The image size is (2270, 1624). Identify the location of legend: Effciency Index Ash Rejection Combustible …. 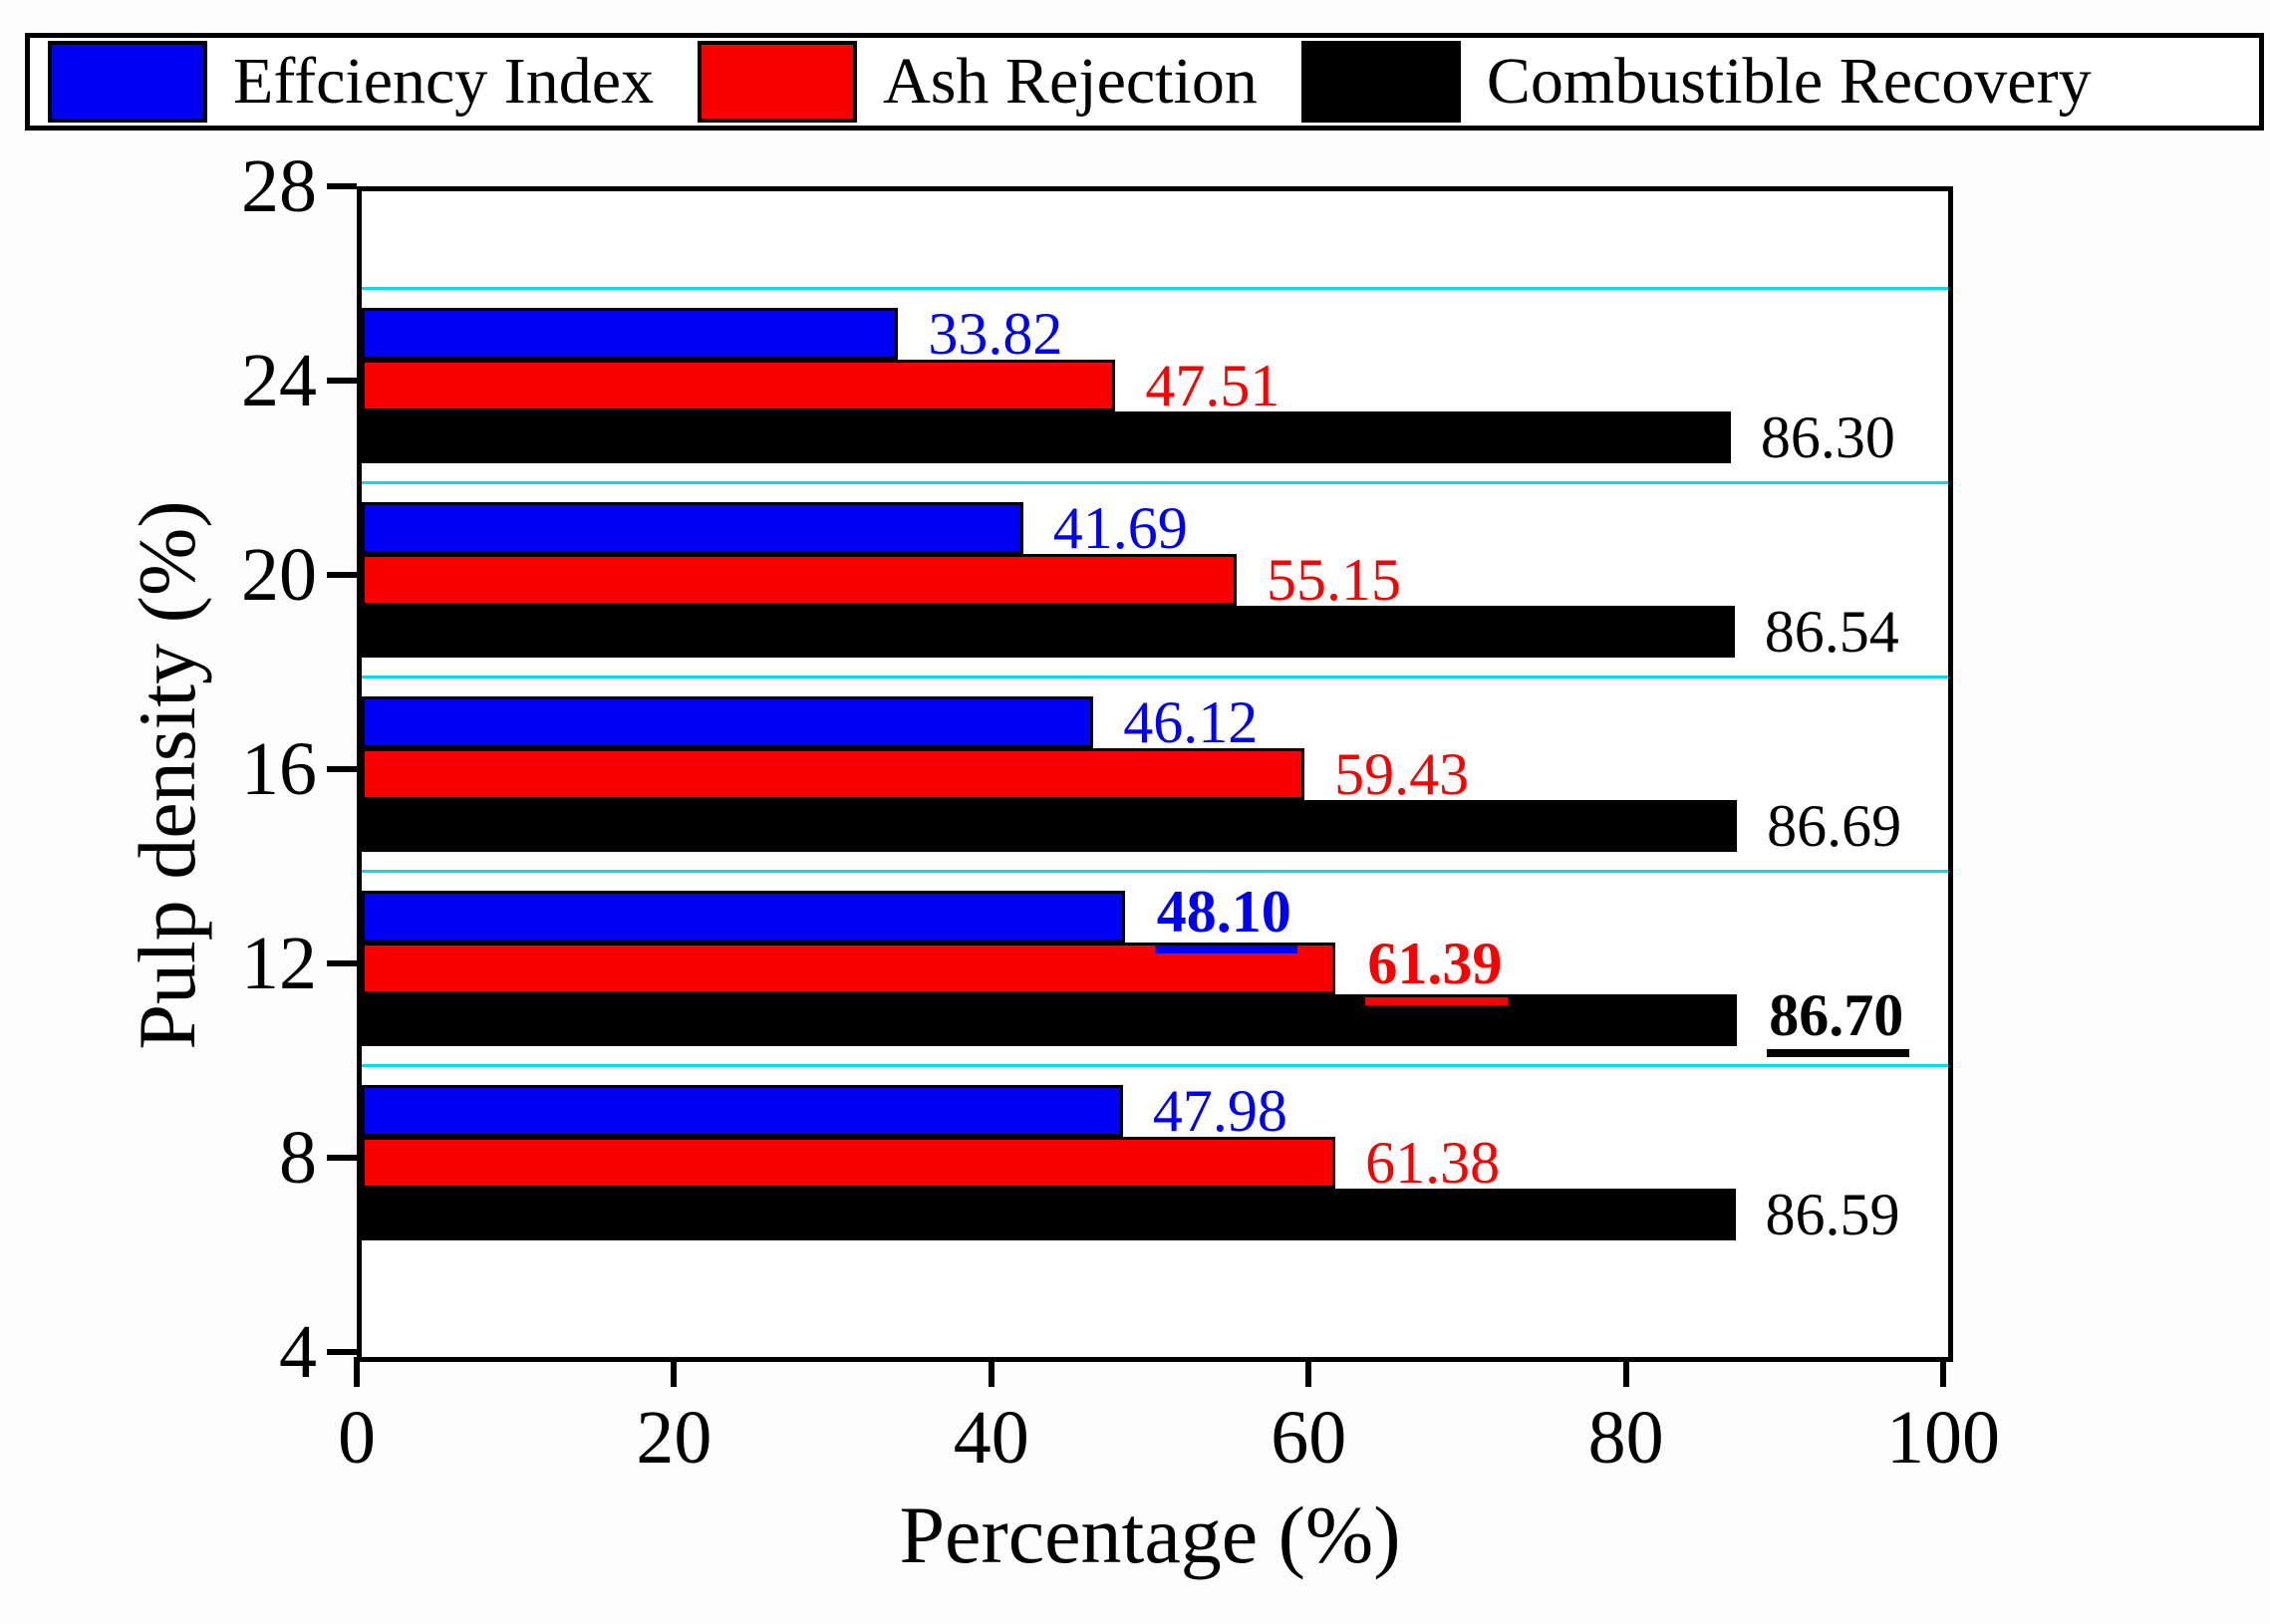
(1144, 82).